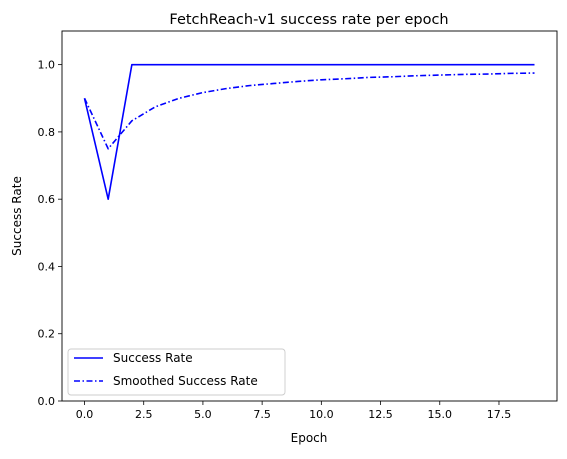  I want to click on x-tick-label: 5.0, so click(203, 414).